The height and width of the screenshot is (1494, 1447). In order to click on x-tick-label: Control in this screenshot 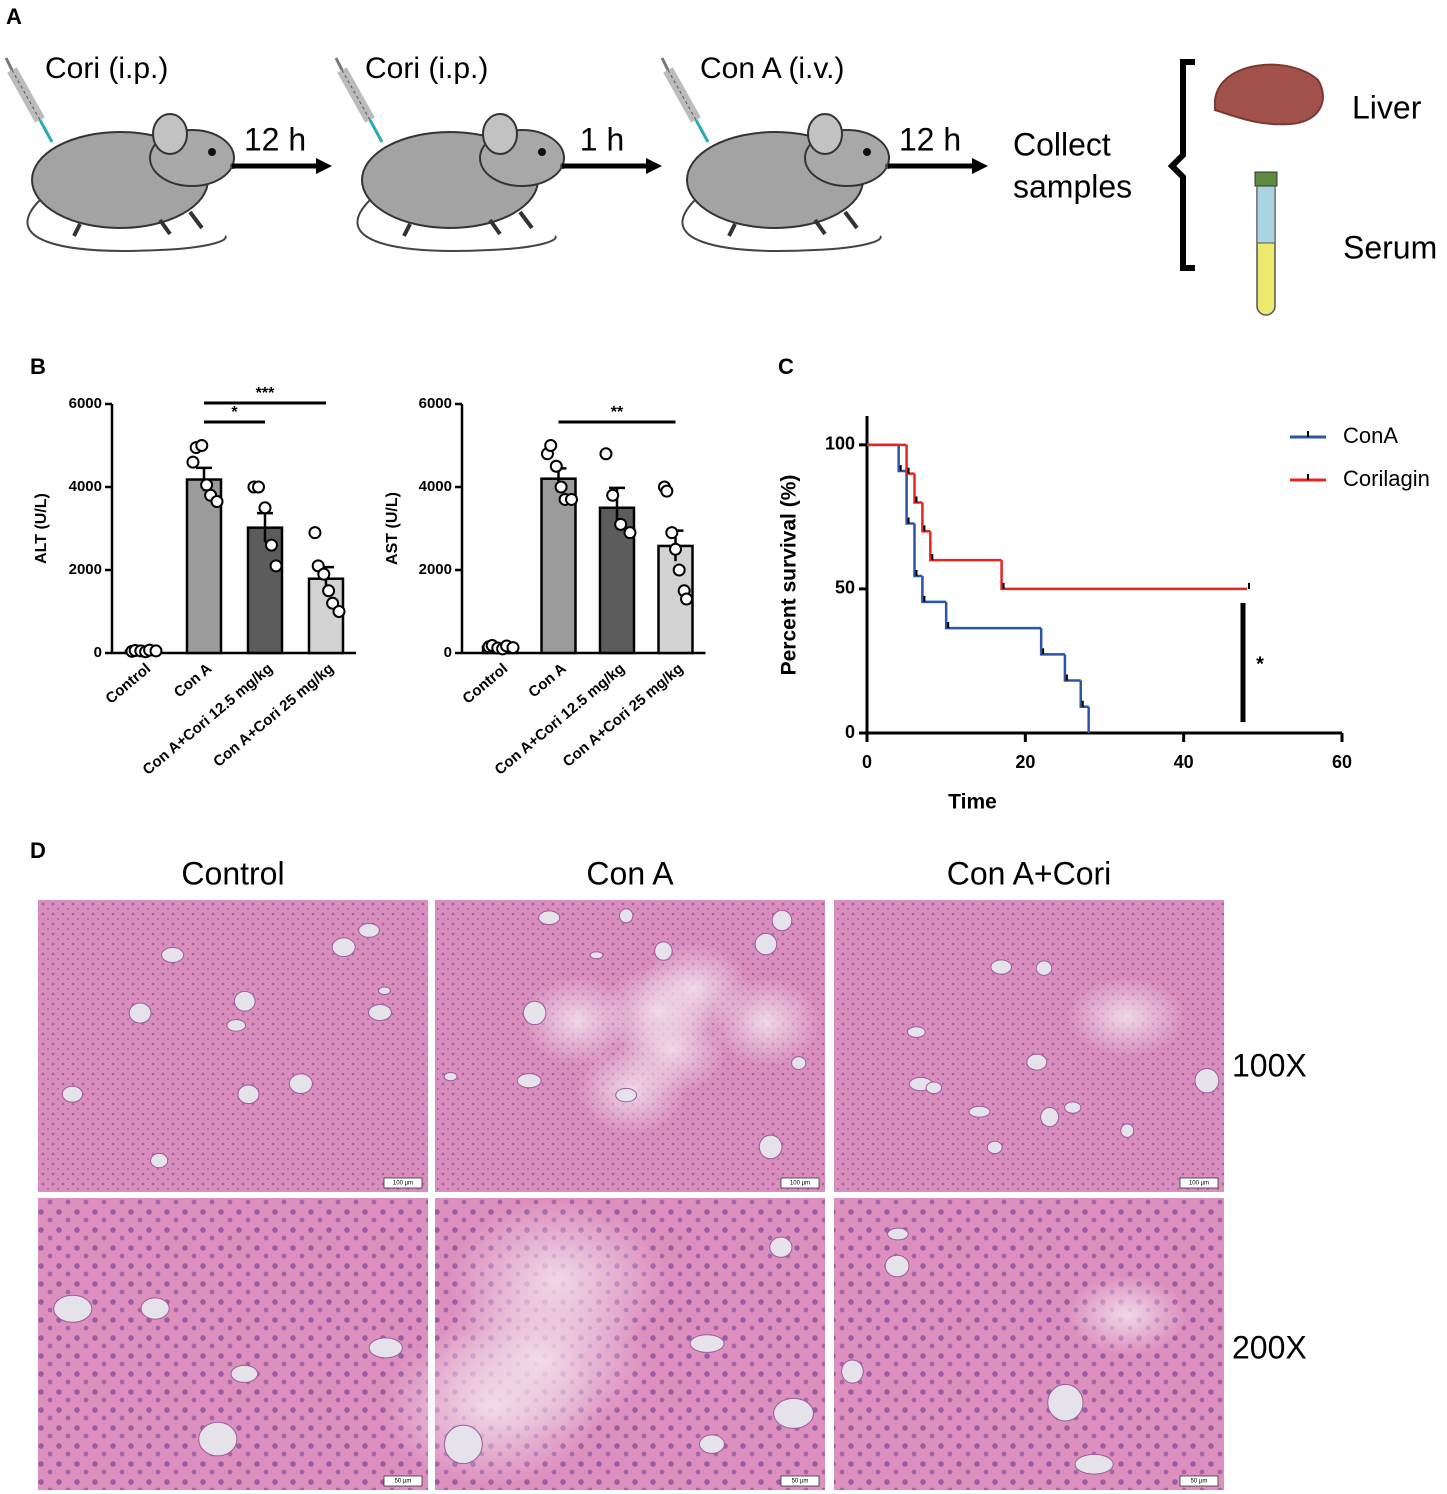, I will do `click(485, 683)`.